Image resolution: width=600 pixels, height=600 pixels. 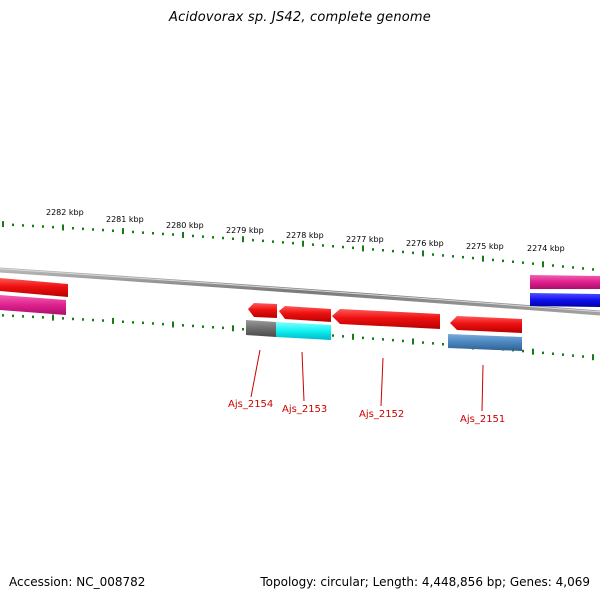 I want to click on scale-label-2275: 2275 kbp, so click(x=485, y=246).